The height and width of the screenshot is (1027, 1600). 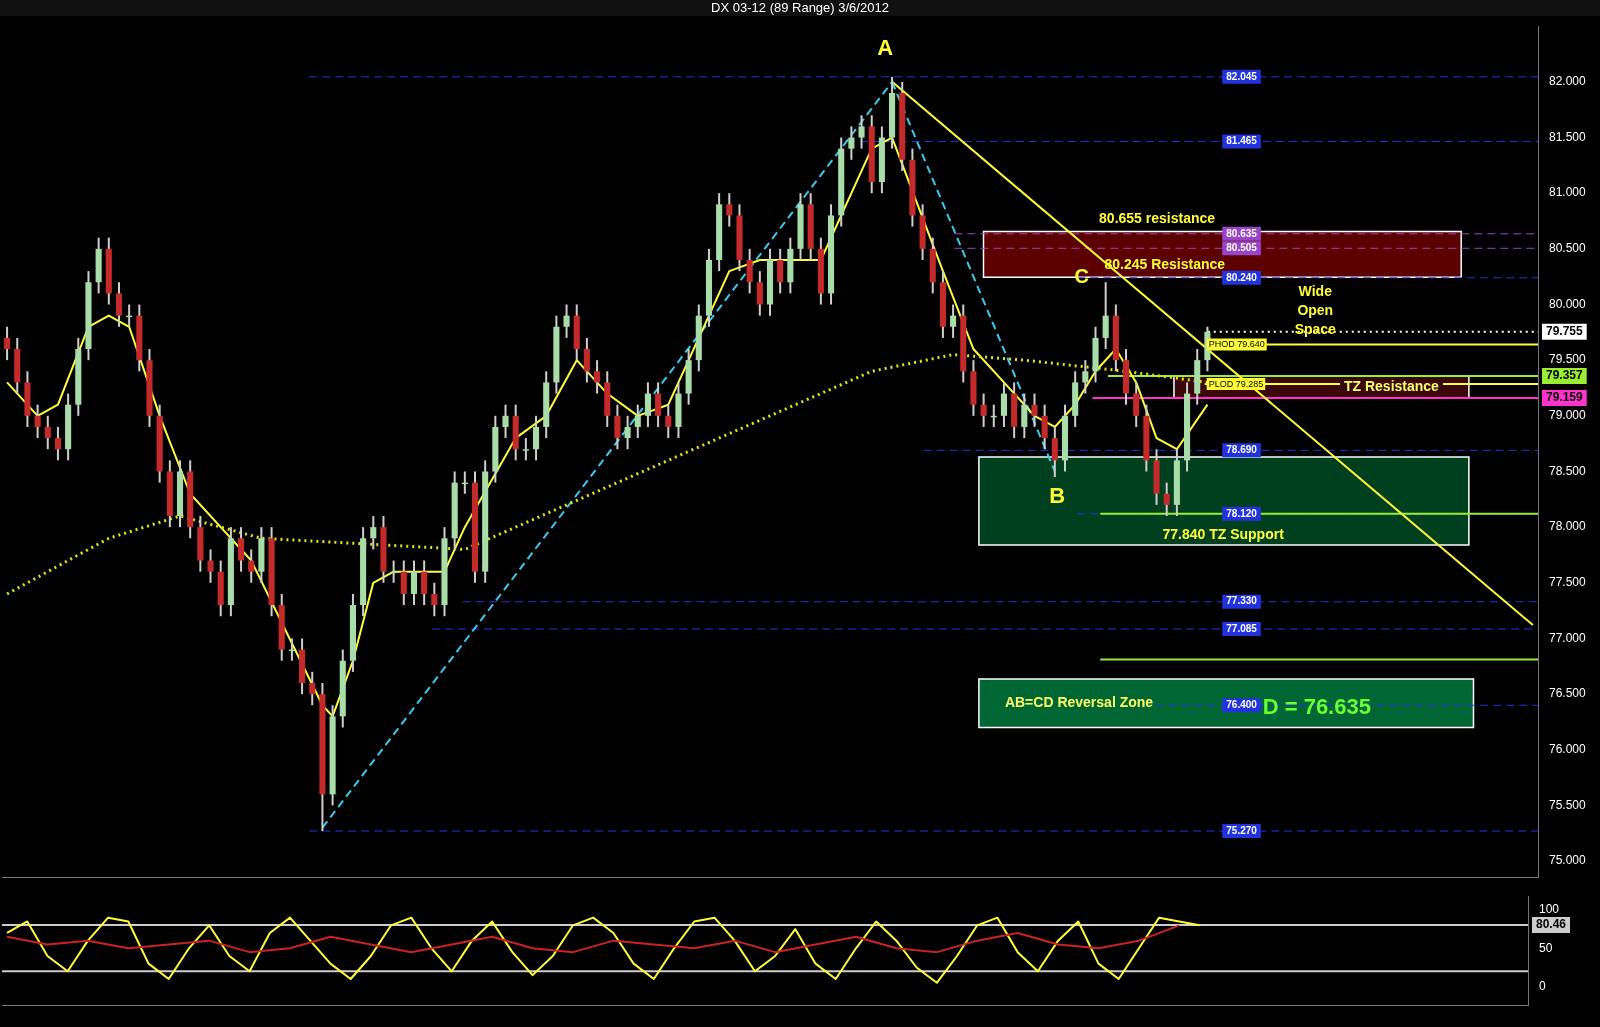 What do you see at coordinates (1568, 860) in the screenshot?
I see `y-tick-label: 75.000` at bounding box center [1568, 860].